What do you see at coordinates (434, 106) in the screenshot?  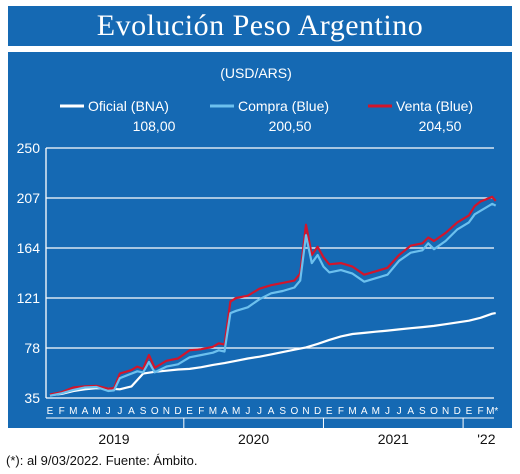 I see `legend-label-3: Venta (Blue)` at bounding box center [434, 106].